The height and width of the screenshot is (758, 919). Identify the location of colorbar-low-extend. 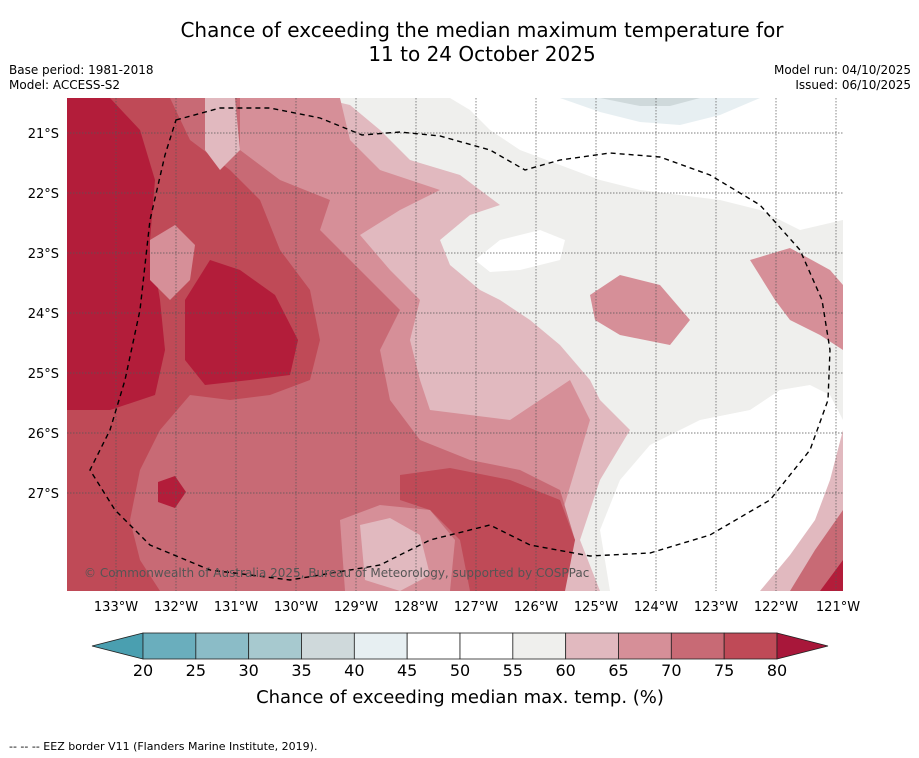
(117, 646).